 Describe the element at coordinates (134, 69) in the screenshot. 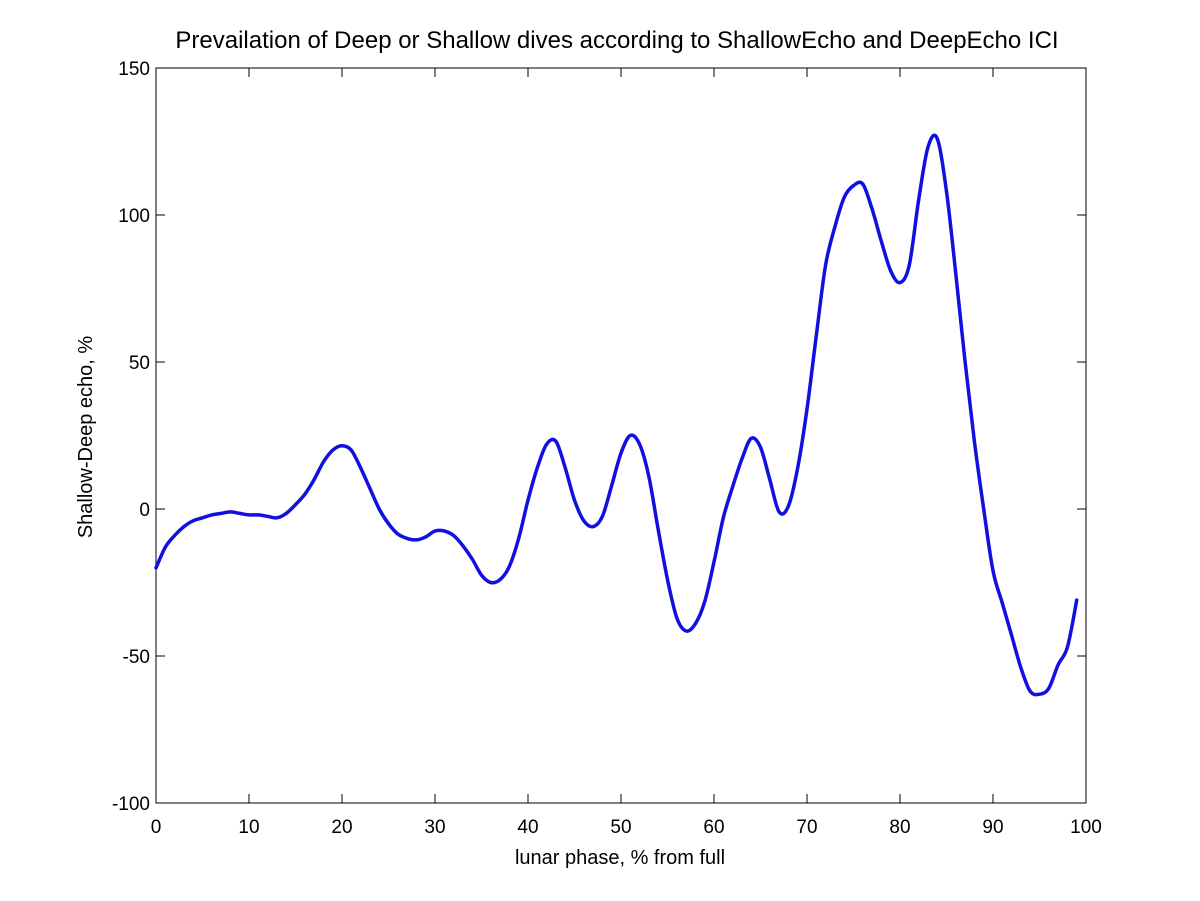

I see `y-tick-label: 150` at that location.